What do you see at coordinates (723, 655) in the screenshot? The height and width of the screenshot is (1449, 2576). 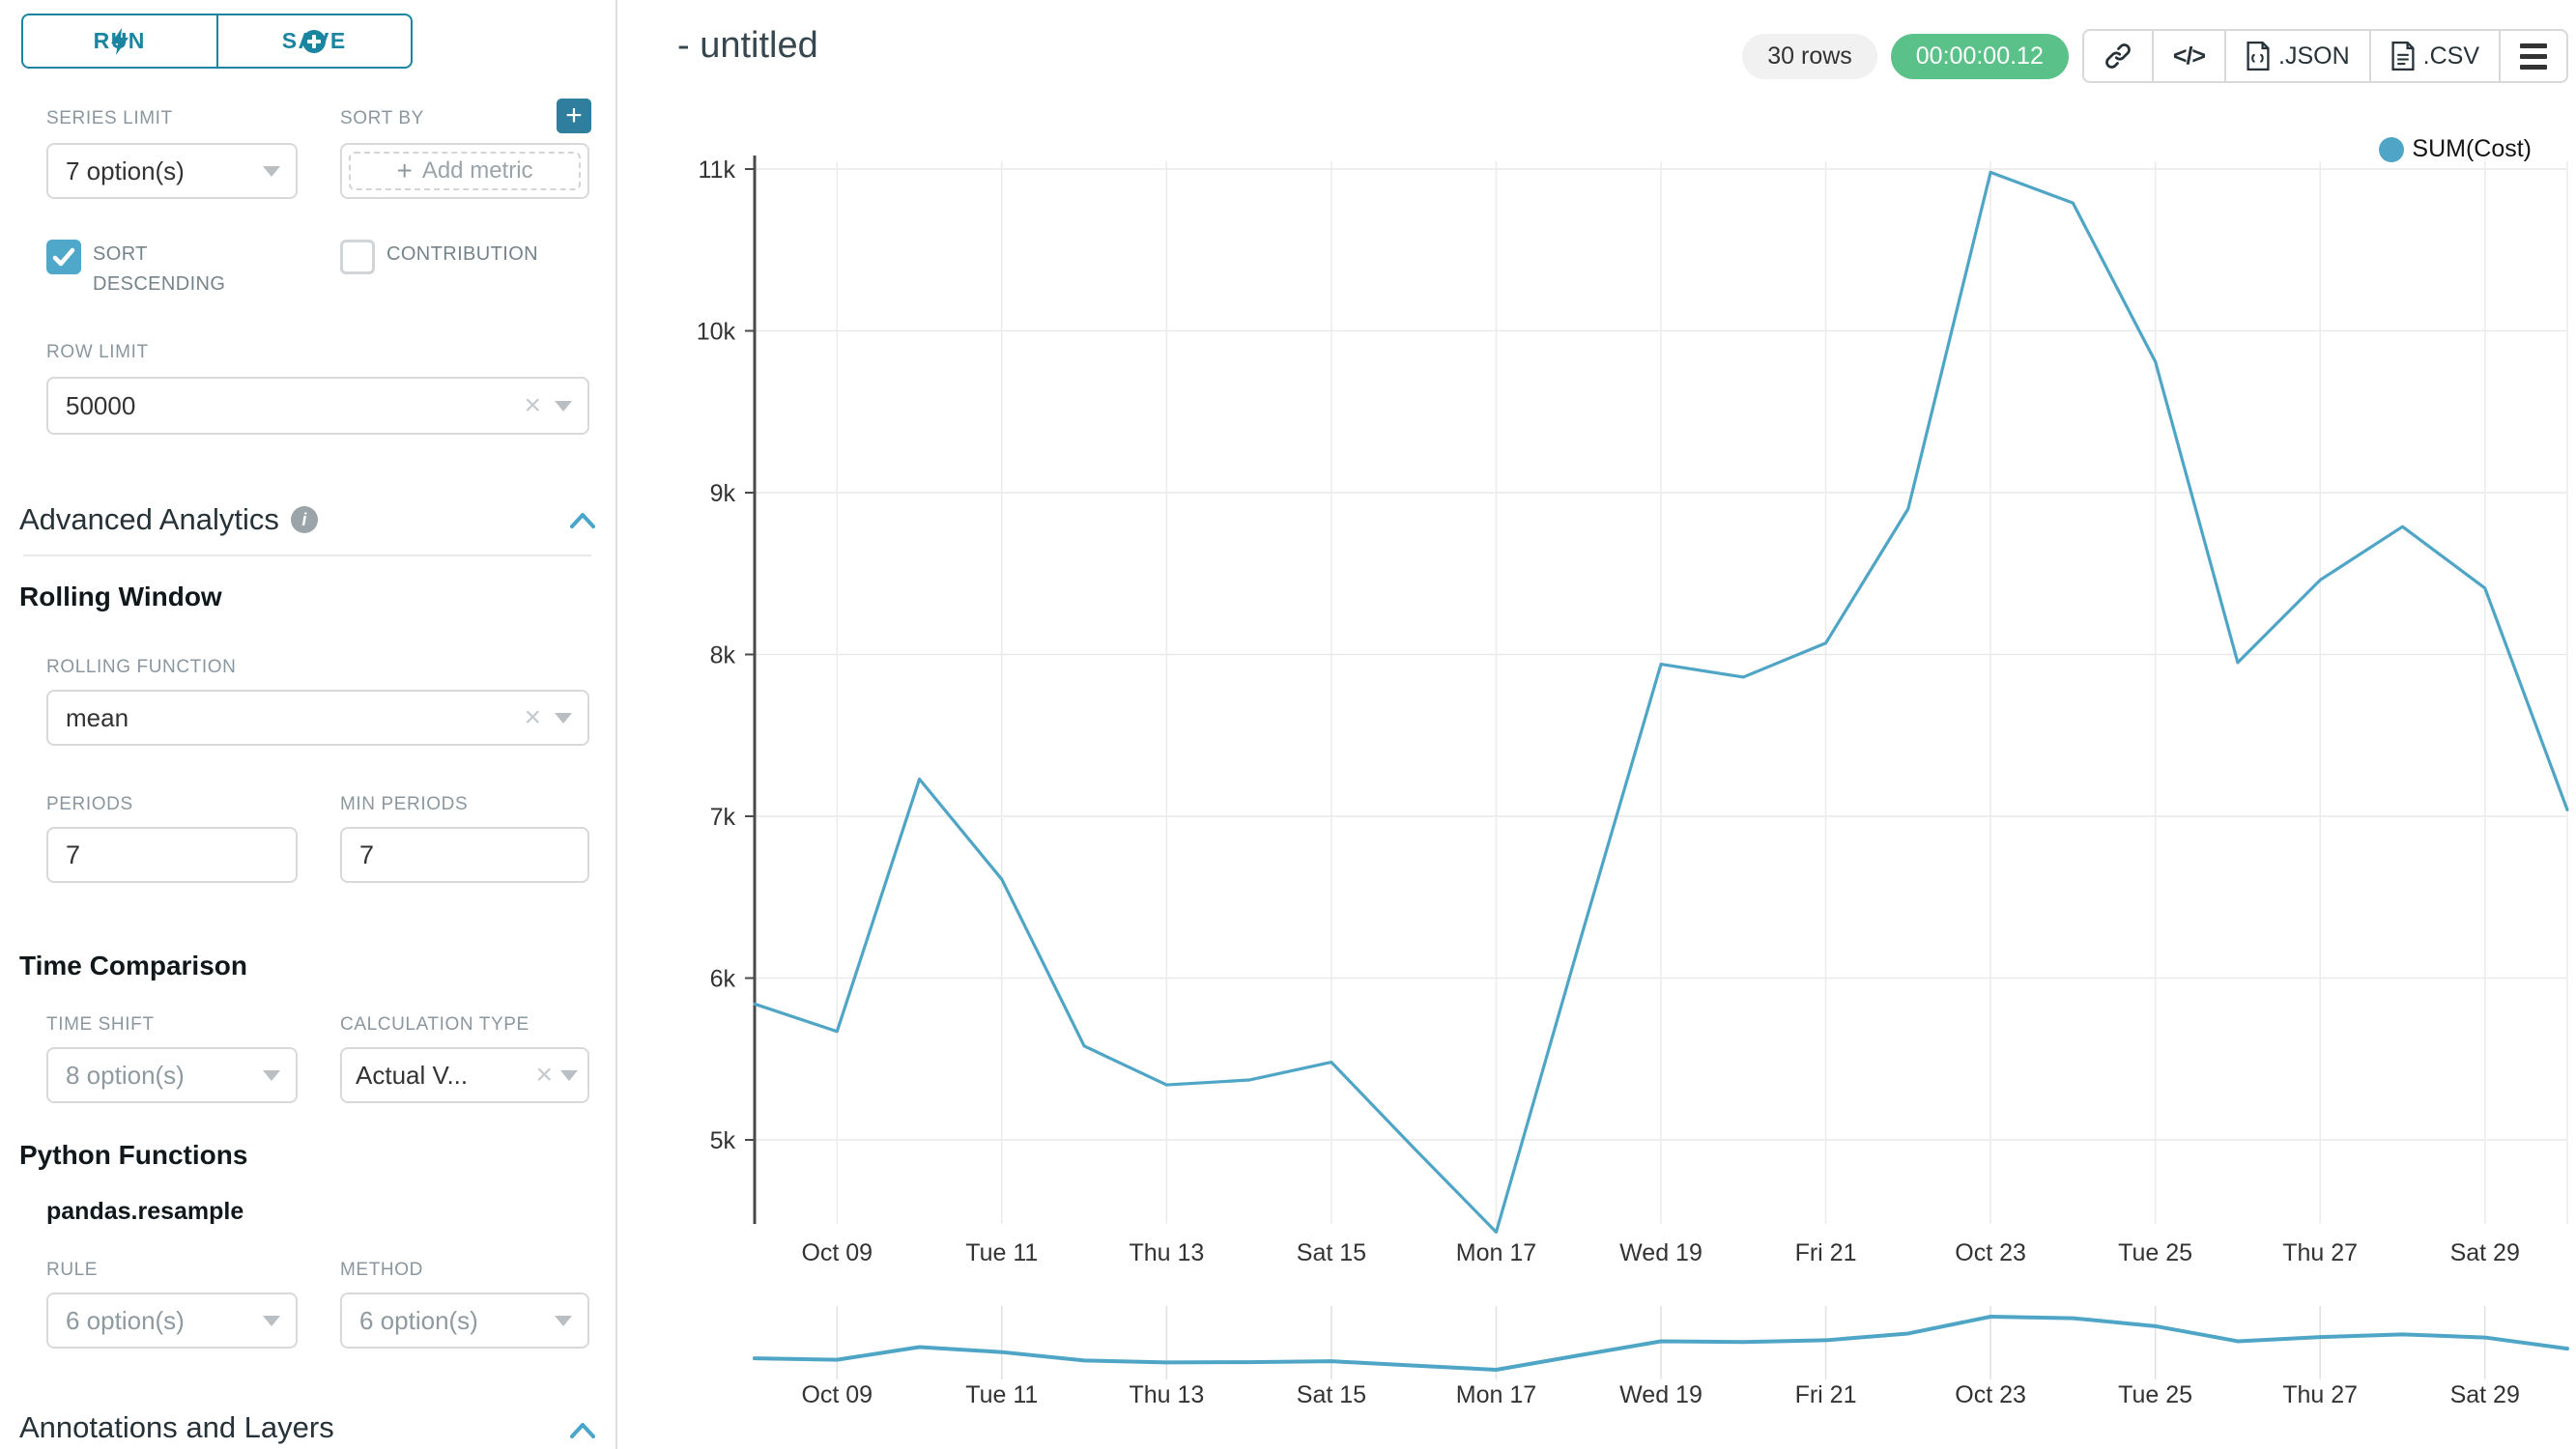 I see `y-tick-label: 8k` at bounding box center [723, 655].